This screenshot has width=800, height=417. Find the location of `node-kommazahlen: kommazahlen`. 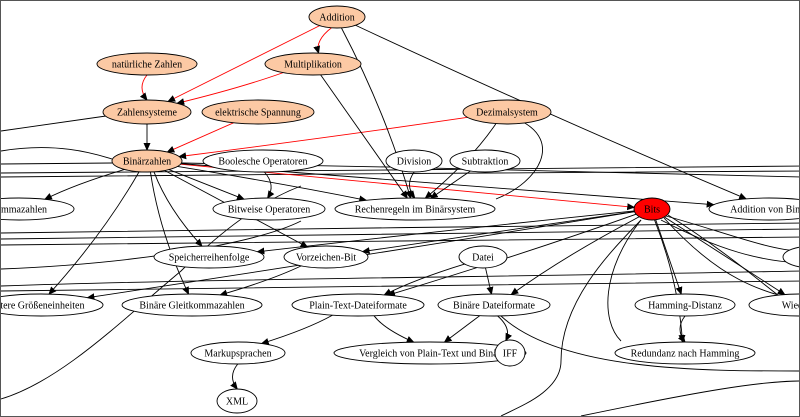

node-kommazahlen: kommazahlen is located at coordinates (38, 209).